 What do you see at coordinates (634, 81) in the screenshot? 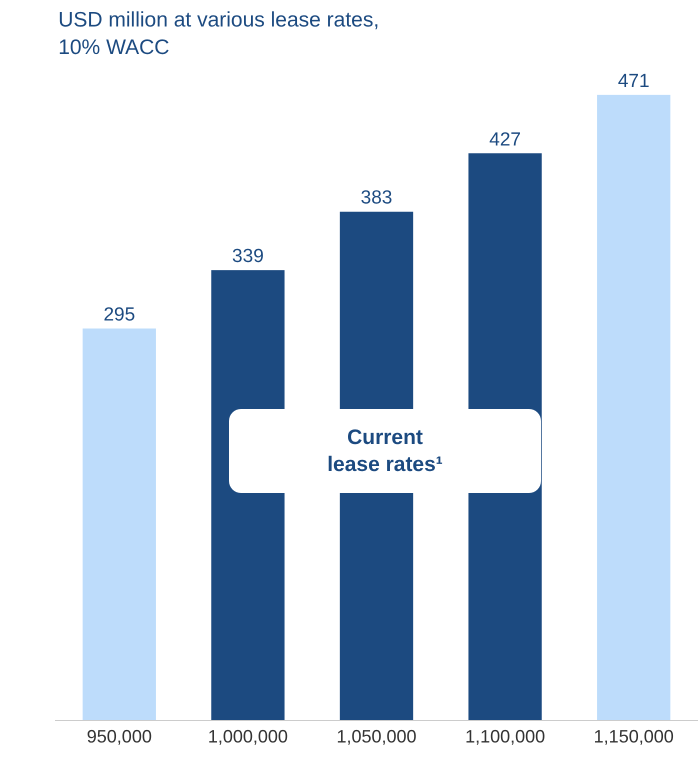
I see `data-label: 471` at bounding box center [634, 81].